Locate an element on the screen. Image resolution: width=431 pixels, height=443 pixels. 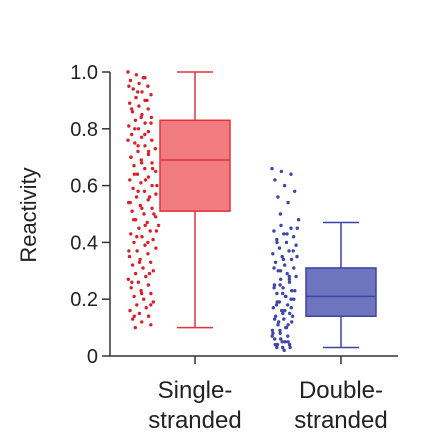
category-label-line1: Double- is located at coordinates (341, 390).